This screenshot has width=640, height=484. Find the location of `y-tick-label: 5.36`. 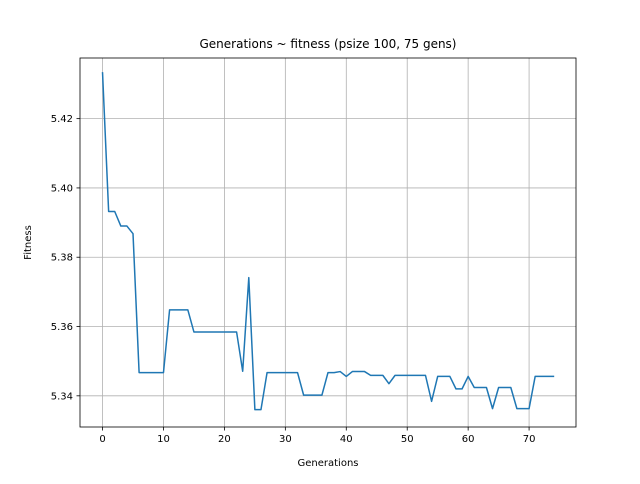

y-tick-label: 5.36 is located at coordinates (62, 327).